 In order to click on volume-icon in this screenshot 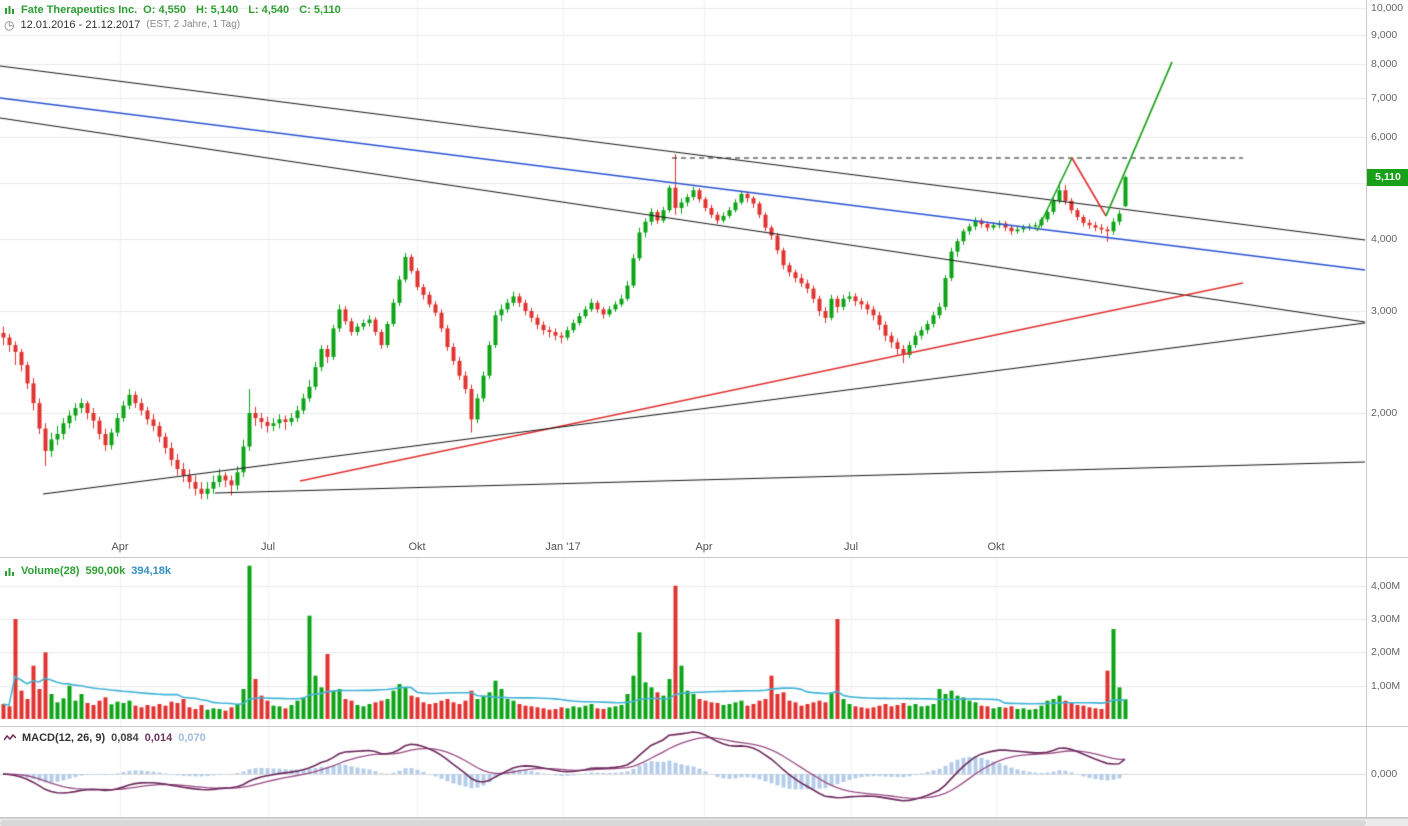, I will do `click(9, 571)`.